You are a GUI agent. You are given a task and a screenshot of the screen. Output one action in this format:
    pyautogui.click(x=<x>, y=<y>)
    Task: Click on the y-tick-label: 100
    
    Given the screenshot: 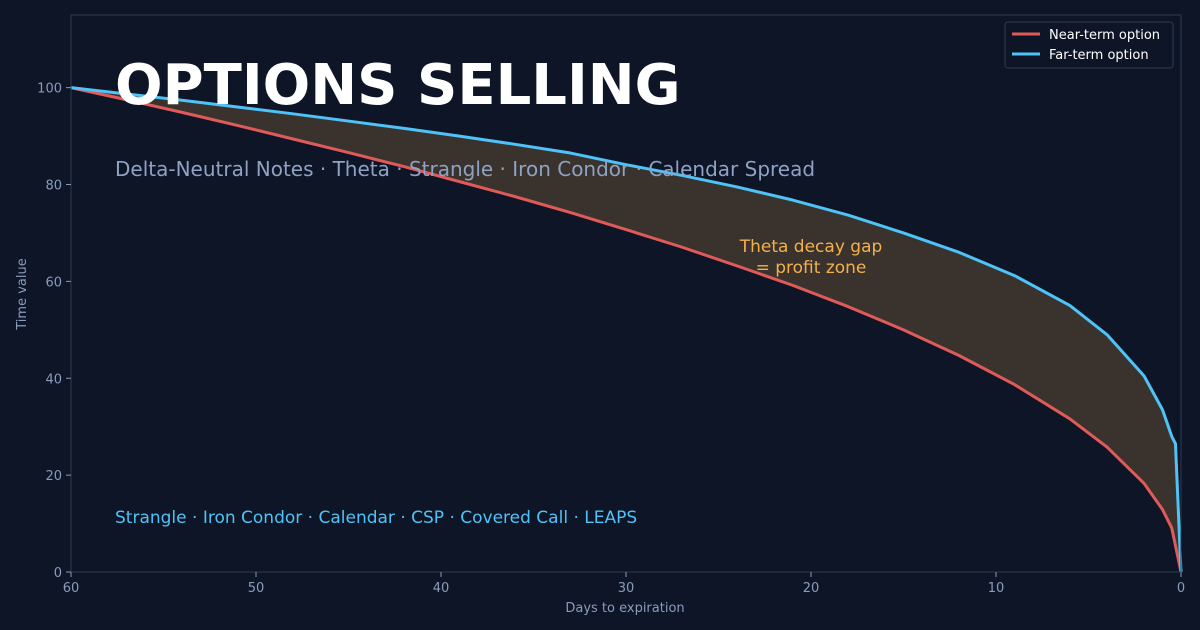 What is the action you would take?
    pyautogui.click(x=49, y=89)
    